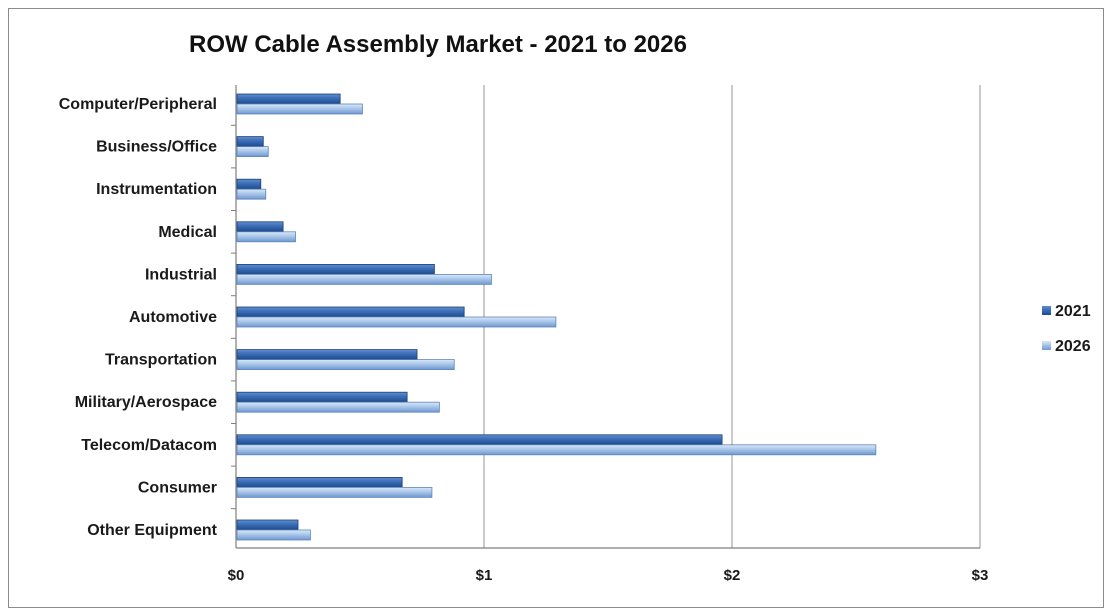  Describe the element at coordinates (1073, 346) in the screenshot. I see `legend-label-2026: 2026` at that location.